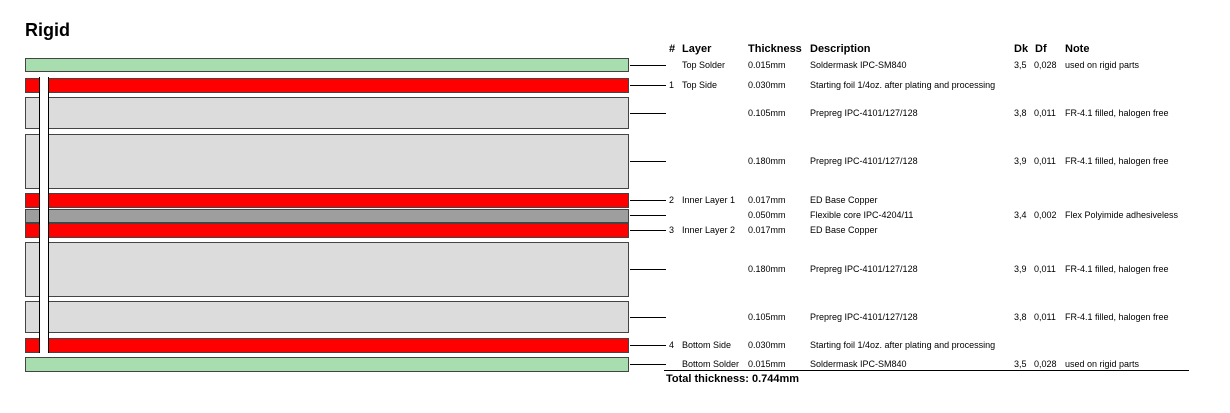  Describe the element at coordinates (1020, 215) in the screenshot. I see `row-dk: 3,4` at that location.